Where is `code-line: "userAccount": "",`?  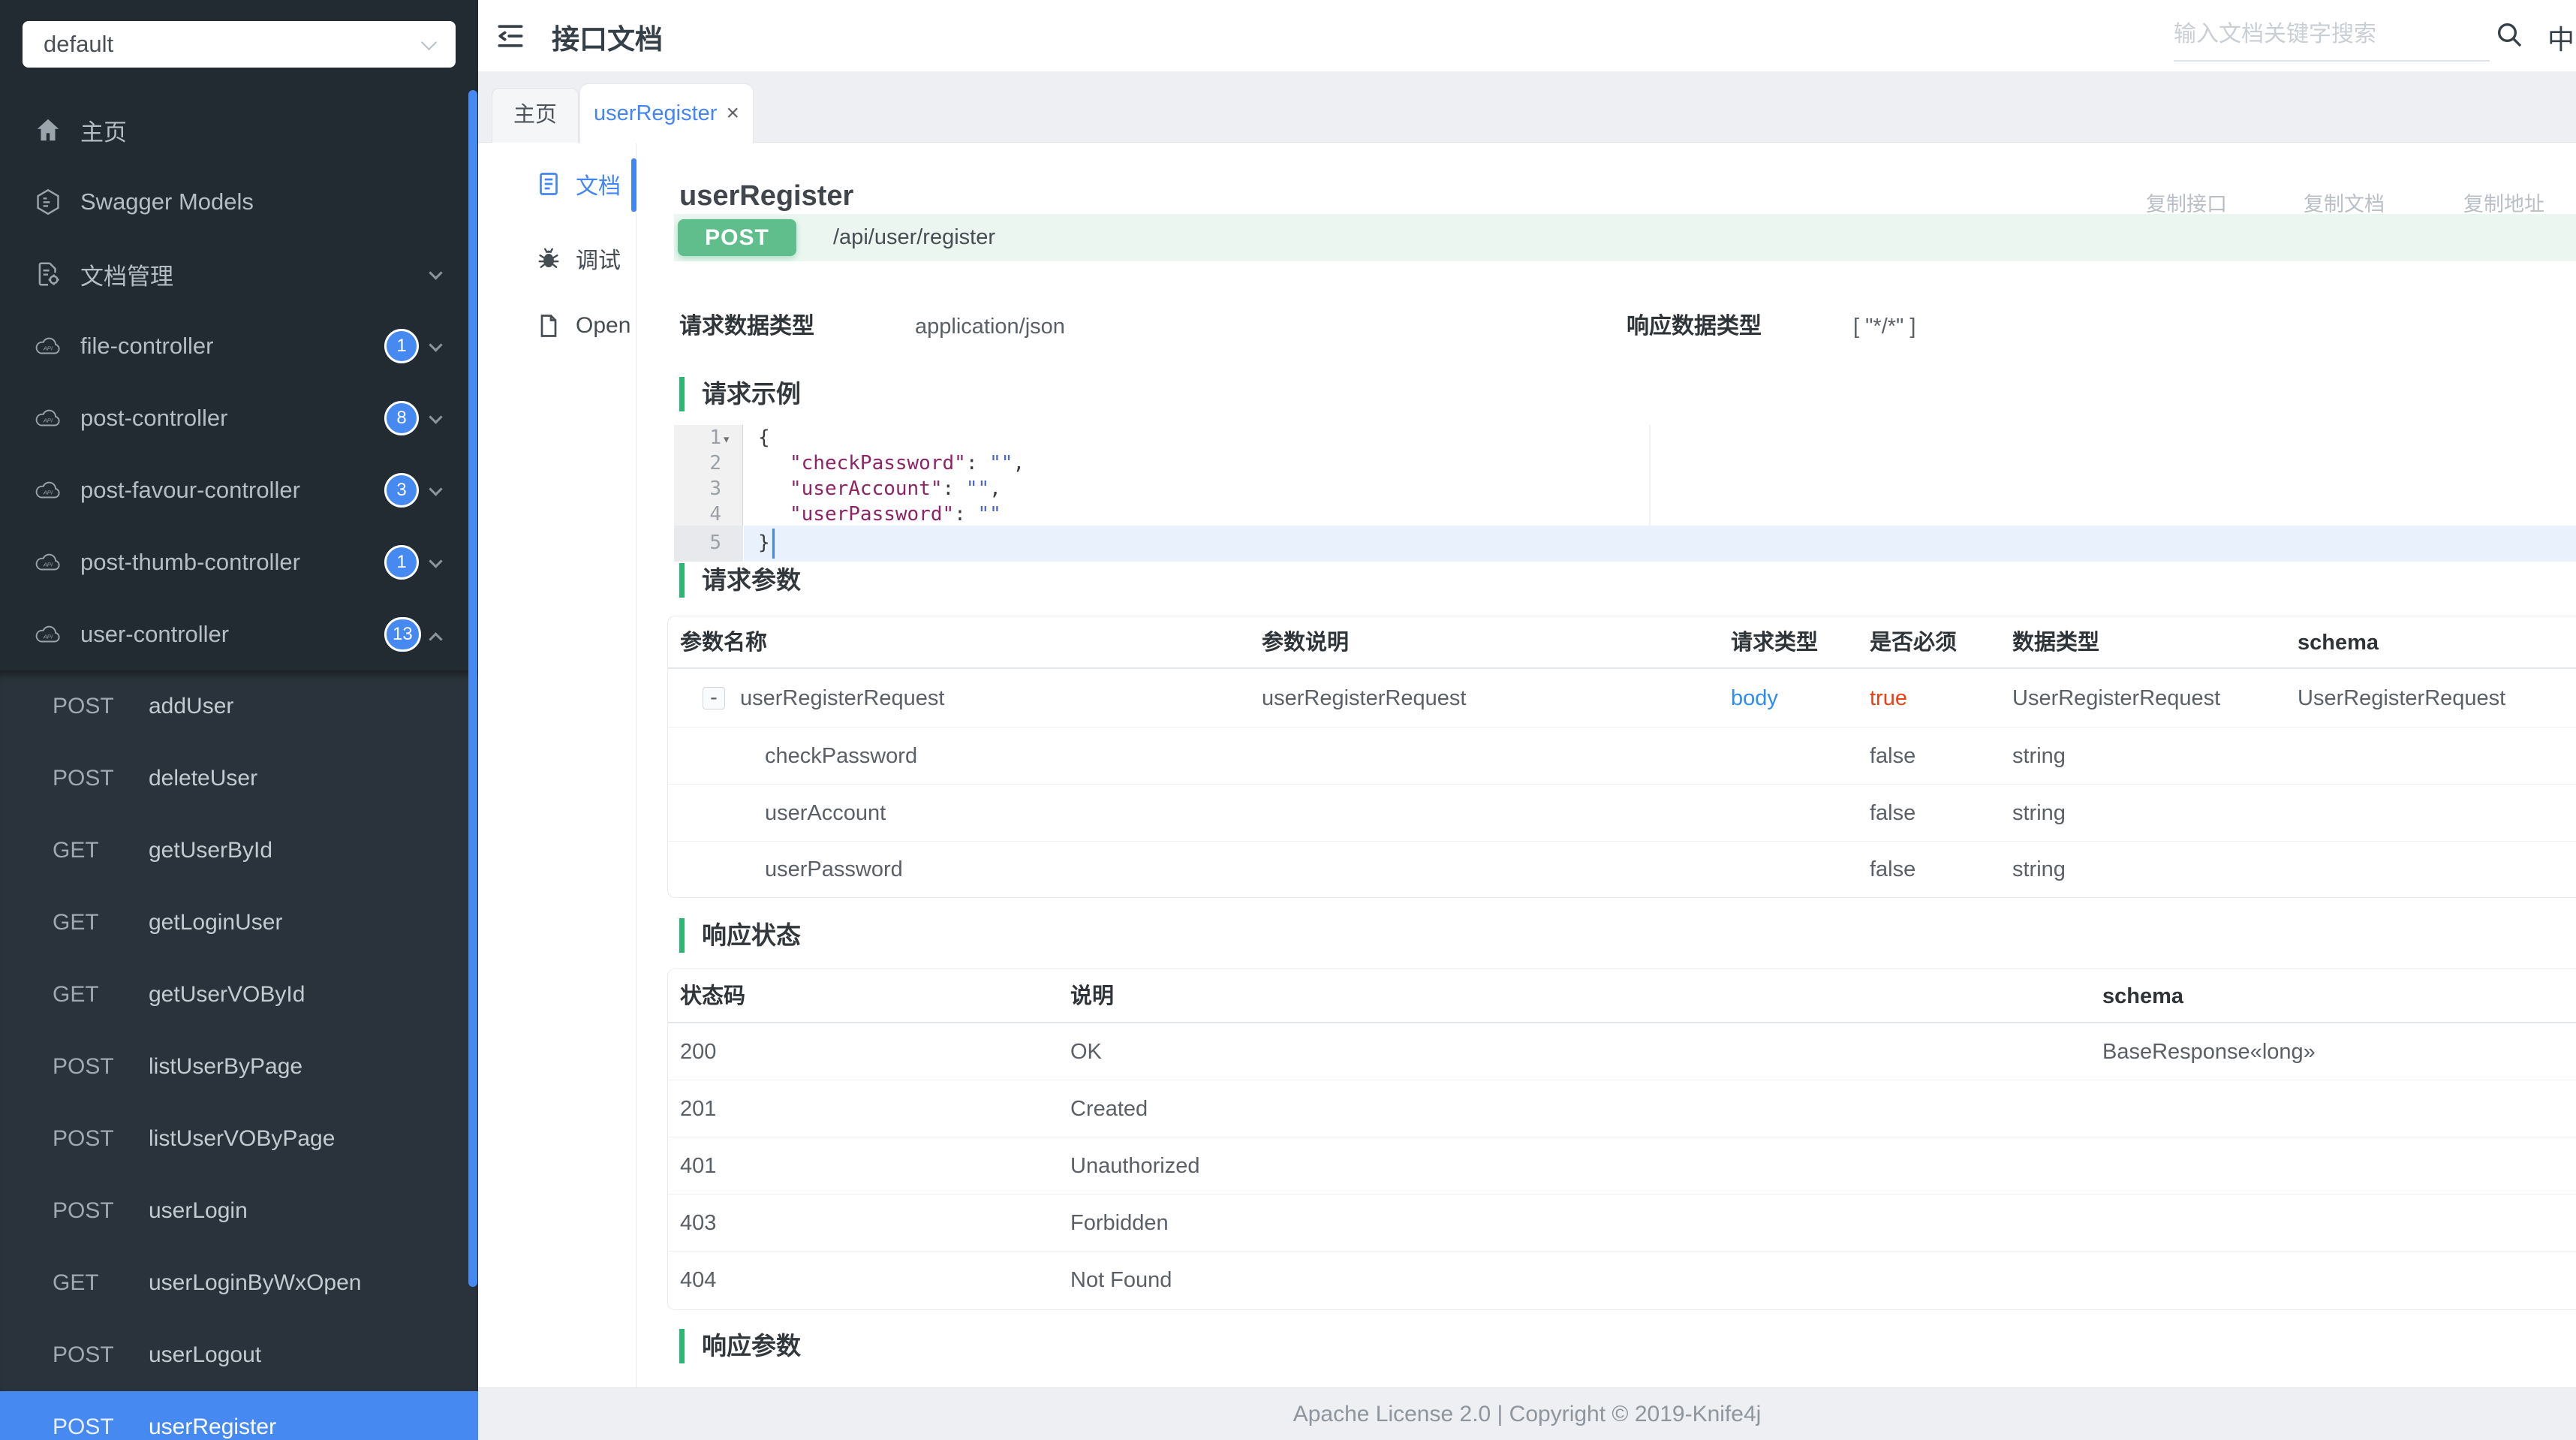
code-line: "userAccount": "", is located at coordinates (895, 488).